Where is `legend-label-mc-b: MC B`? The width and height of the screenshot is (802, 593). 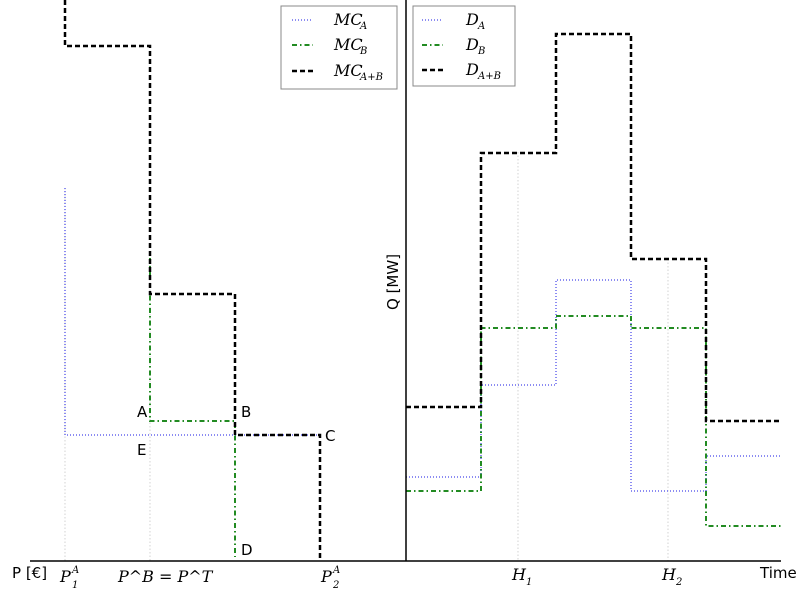 legend-label-mc-b: MC B is located at coordinates (350, 46).